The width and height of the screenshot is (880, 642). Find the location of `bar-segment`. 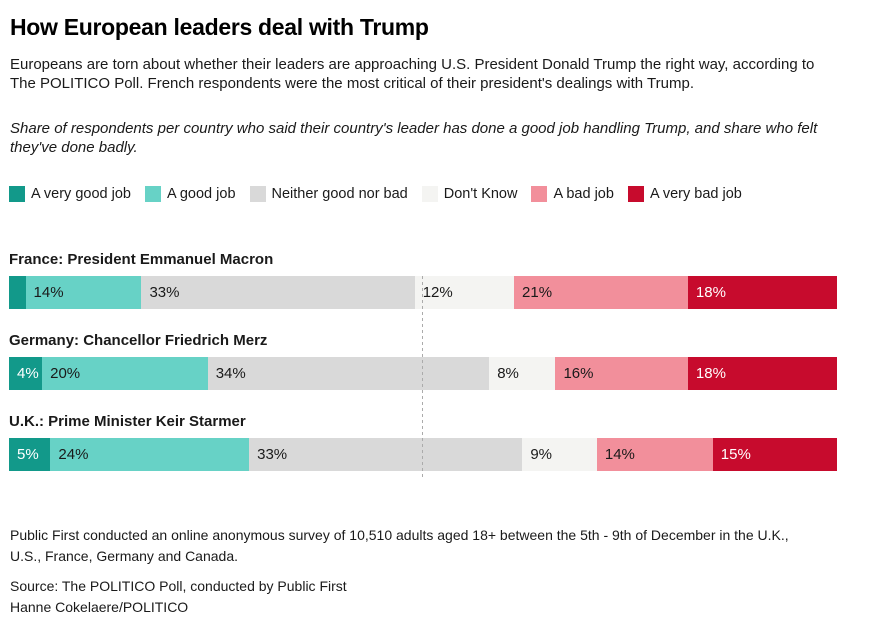

bar-segment is located at coordinates (17, 292).